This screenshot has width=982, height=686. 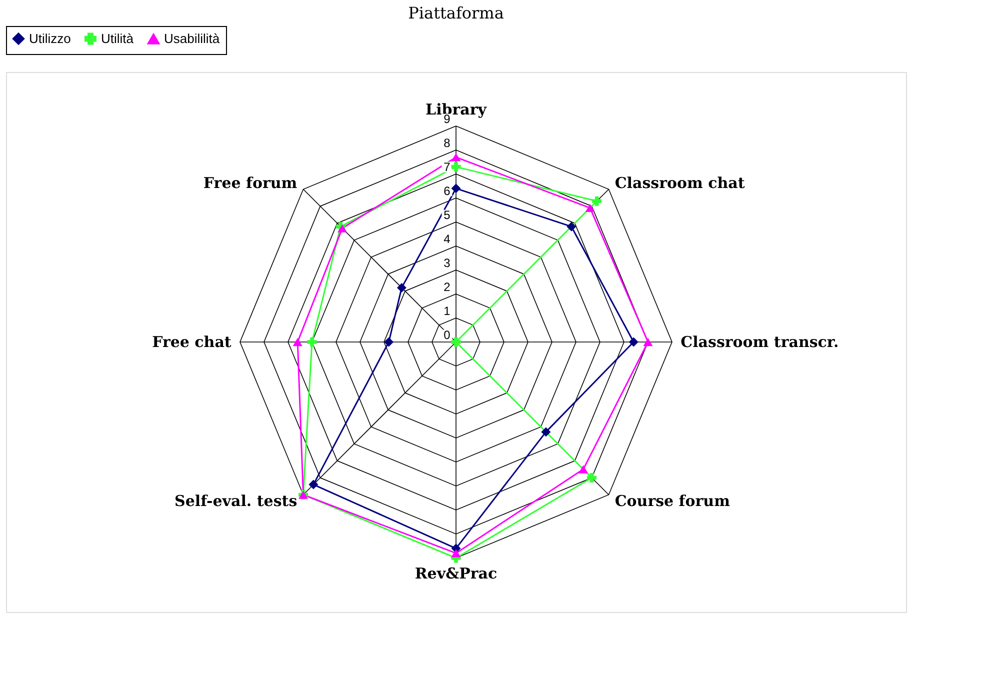 What do you see at coordinates (456, 13) in the screenshot?
I see `chart-title: Piattaforma` at bounding box center [456, 13].